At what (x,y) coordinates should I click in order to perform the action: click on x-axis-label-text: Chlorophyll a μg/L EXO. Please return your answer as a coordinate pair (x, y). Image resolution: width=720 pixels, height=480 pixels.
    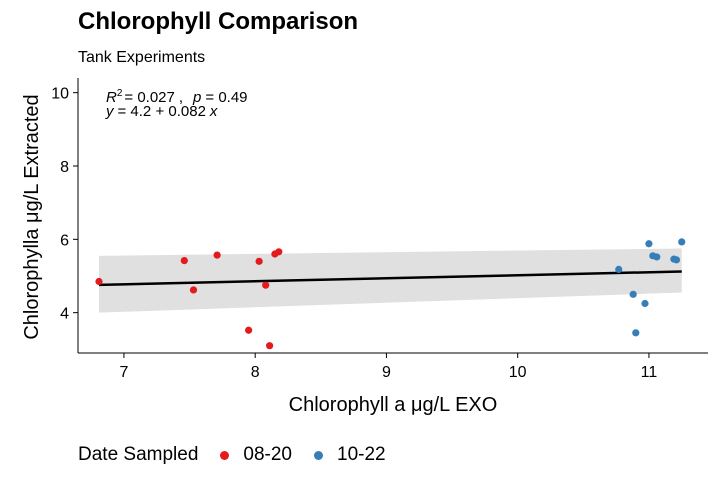
    Looking at the image, I should click on (393, 405).